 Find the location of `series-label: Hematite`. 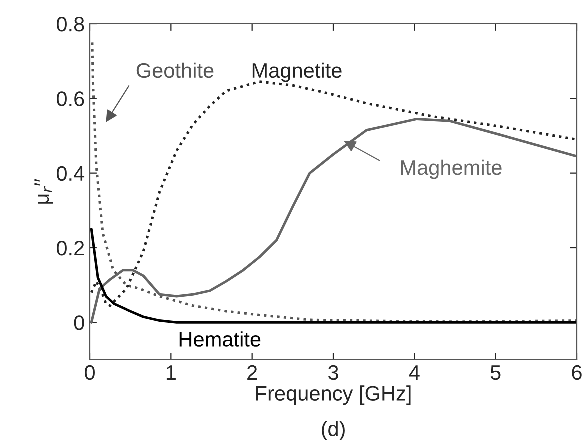

series-label: Hematite is located at coordinates (220, 339).